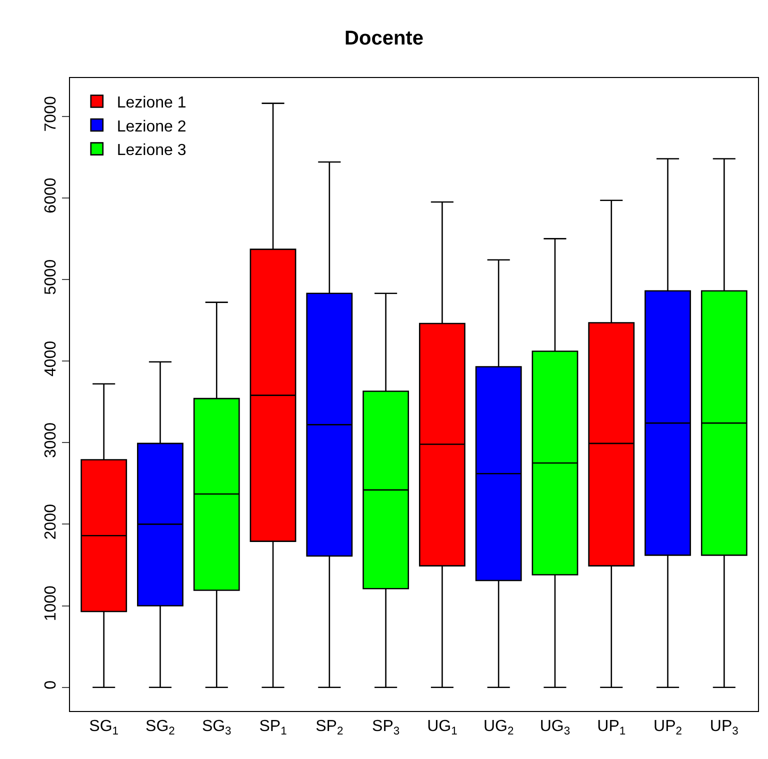  Describe the element at coordinates (386, 728) in the screenshot. I see `x-tick-label: SP$_{3}$` at that location.